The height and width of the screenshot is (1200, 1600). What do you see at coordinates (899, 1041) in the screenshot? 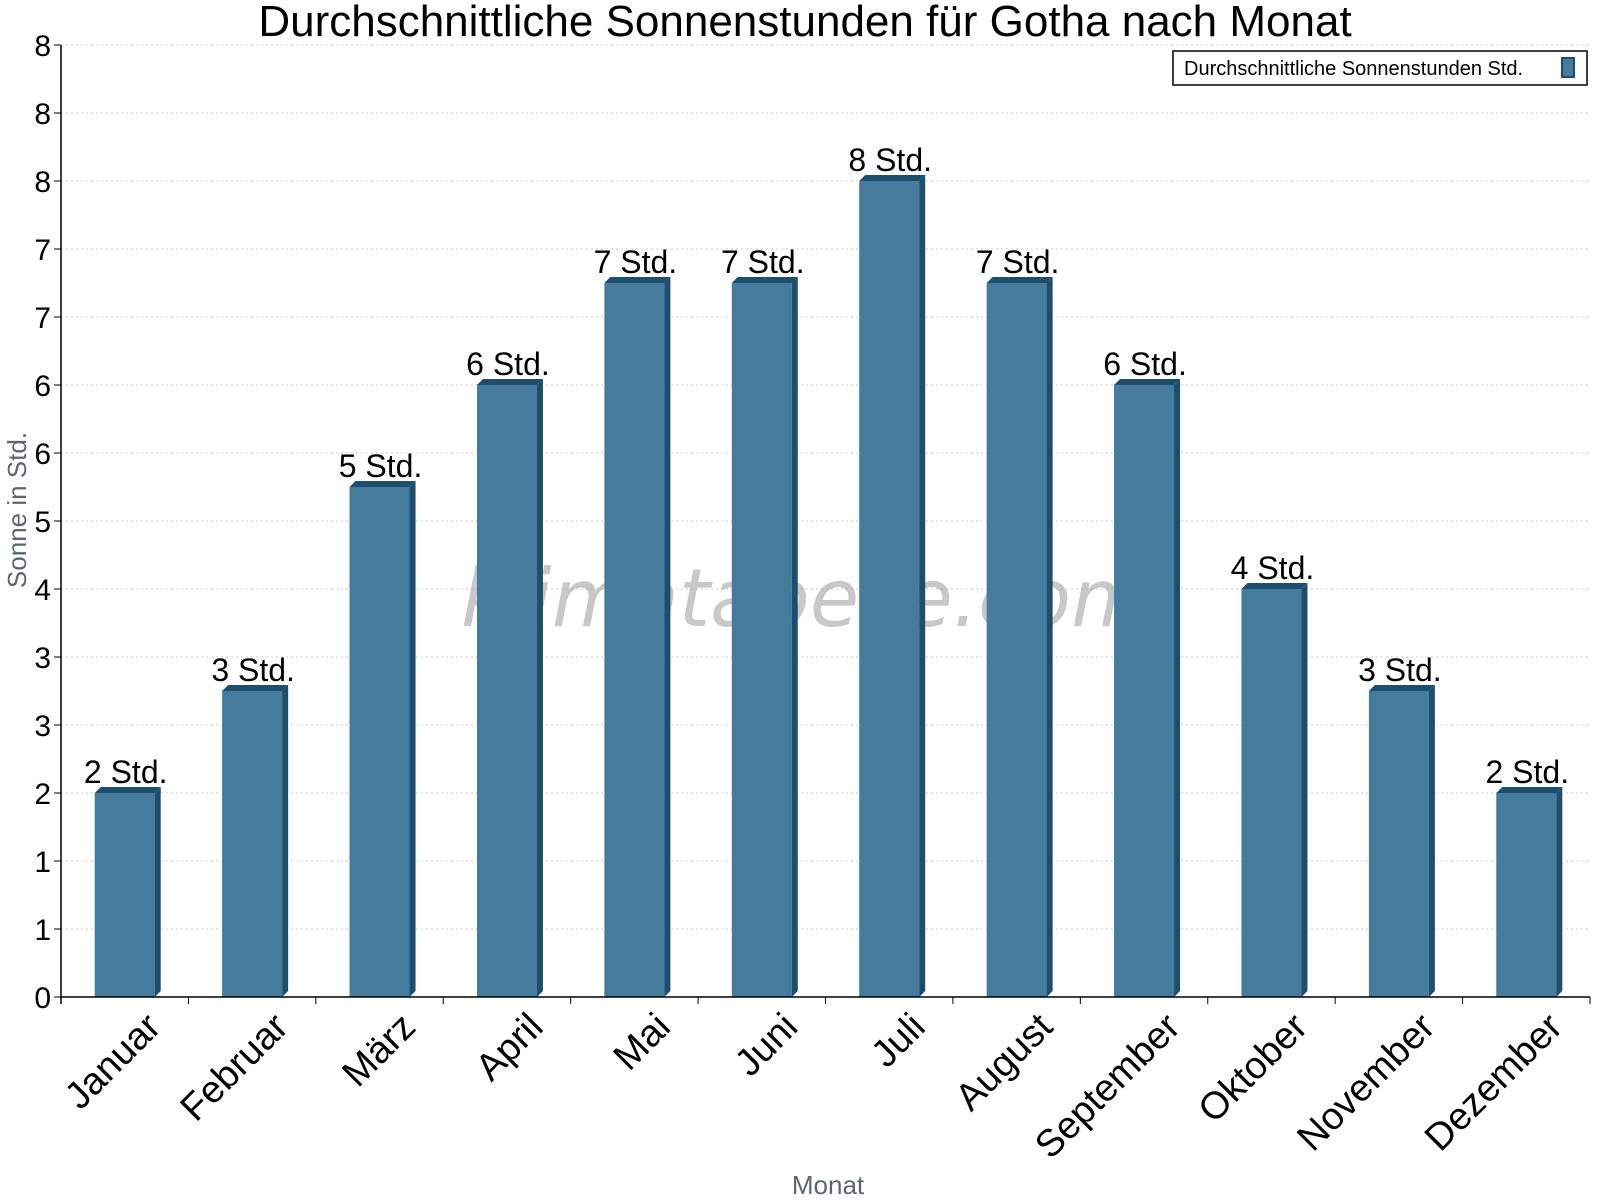
I see `x-tick-label: Juli` at bounding box center [899, 1041].